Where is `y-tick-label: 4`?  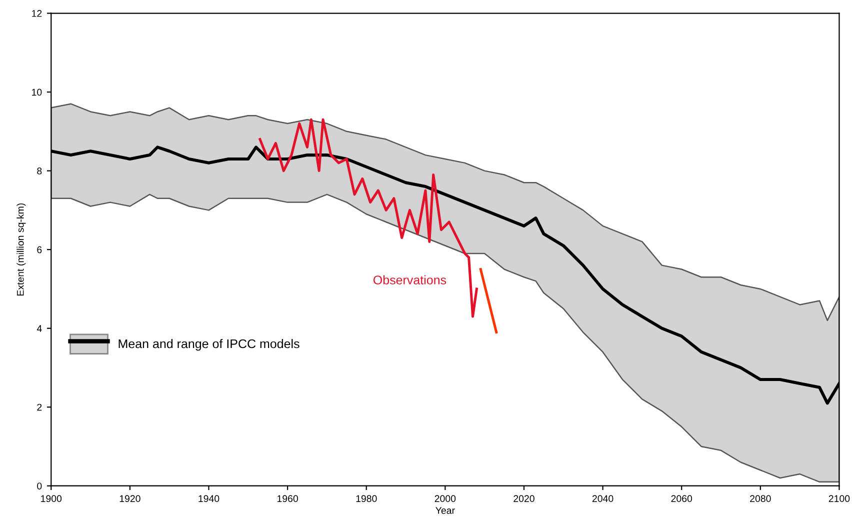 y-tick-label: 4 is located at coordinates (39, 328).